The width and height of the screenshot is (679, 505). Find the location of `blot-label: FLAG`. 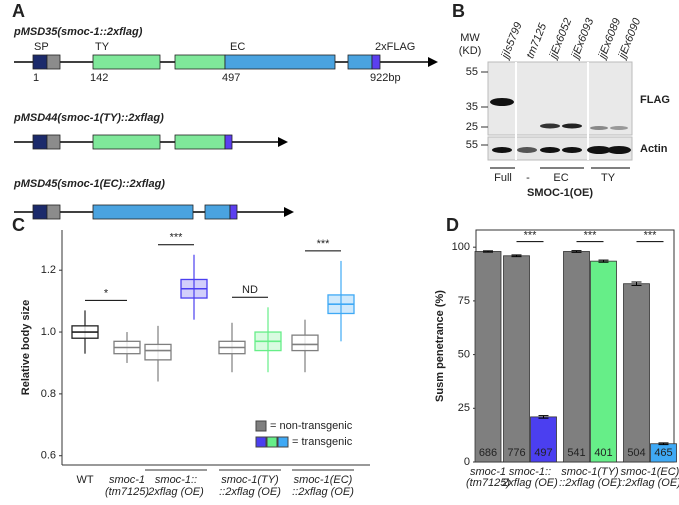

blot-label: FLAG is located at coordinates (655, 100).